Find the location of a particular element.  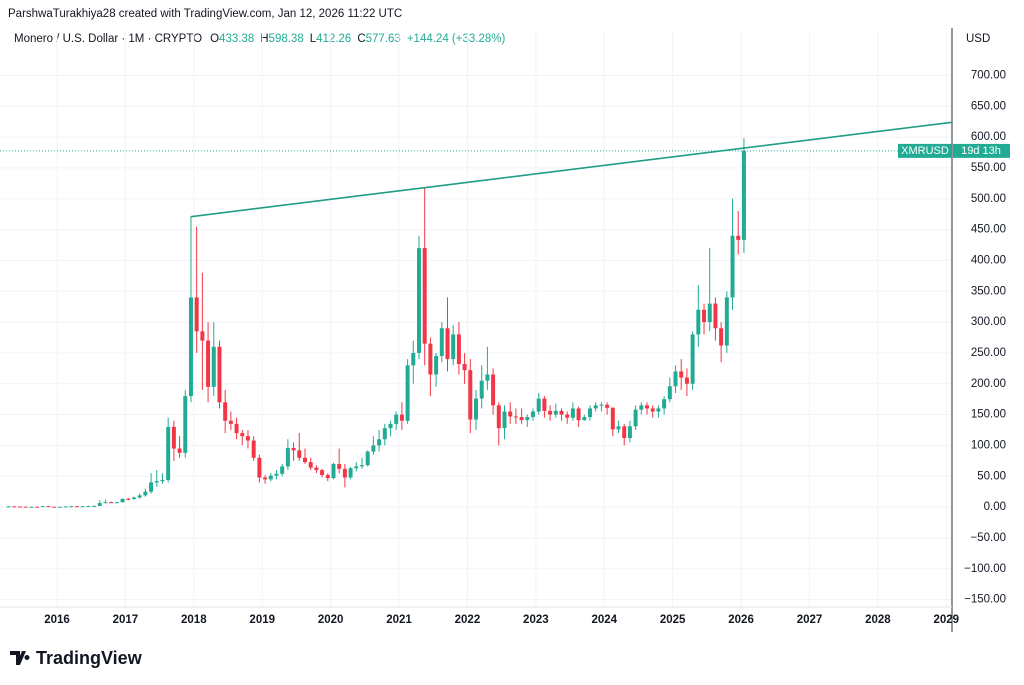

x-tick-label: 2028 is located at coordinates (878, 620).